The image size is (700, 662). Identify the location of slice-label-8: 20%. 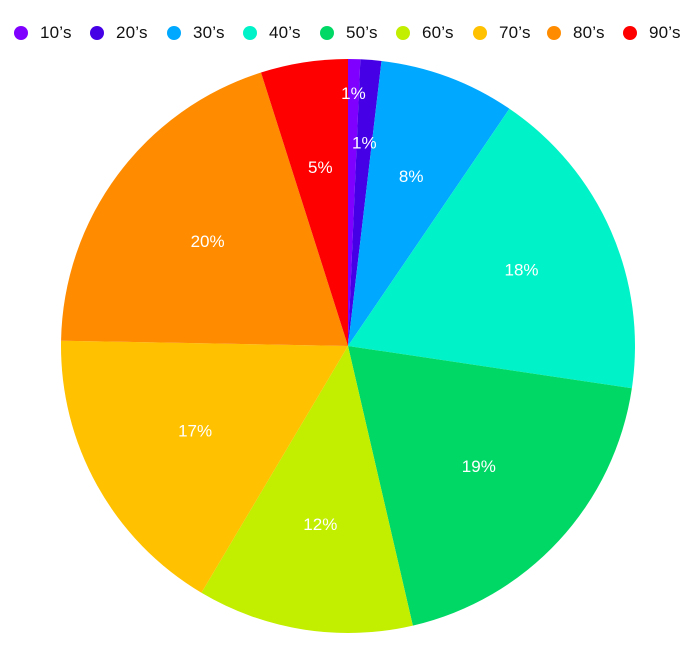
(208, 241).